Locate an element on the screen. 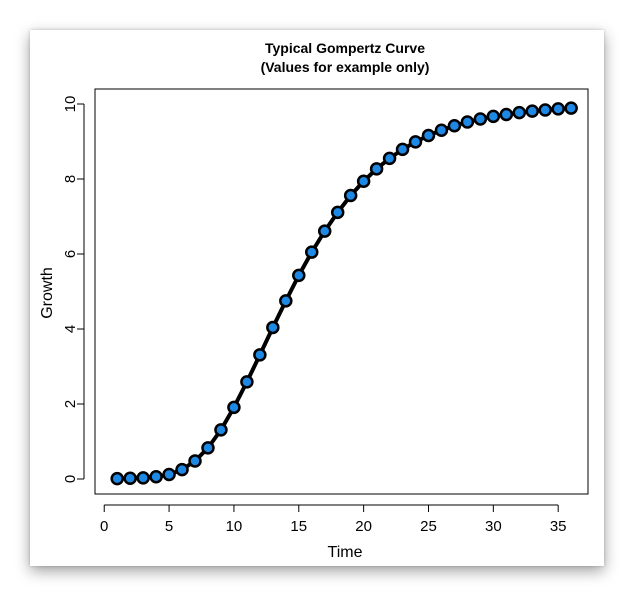 This screenshot has width=632, height=600. x-axis: 0 5 10 15 20 25 30 35 is located at coordinates (333, 519).